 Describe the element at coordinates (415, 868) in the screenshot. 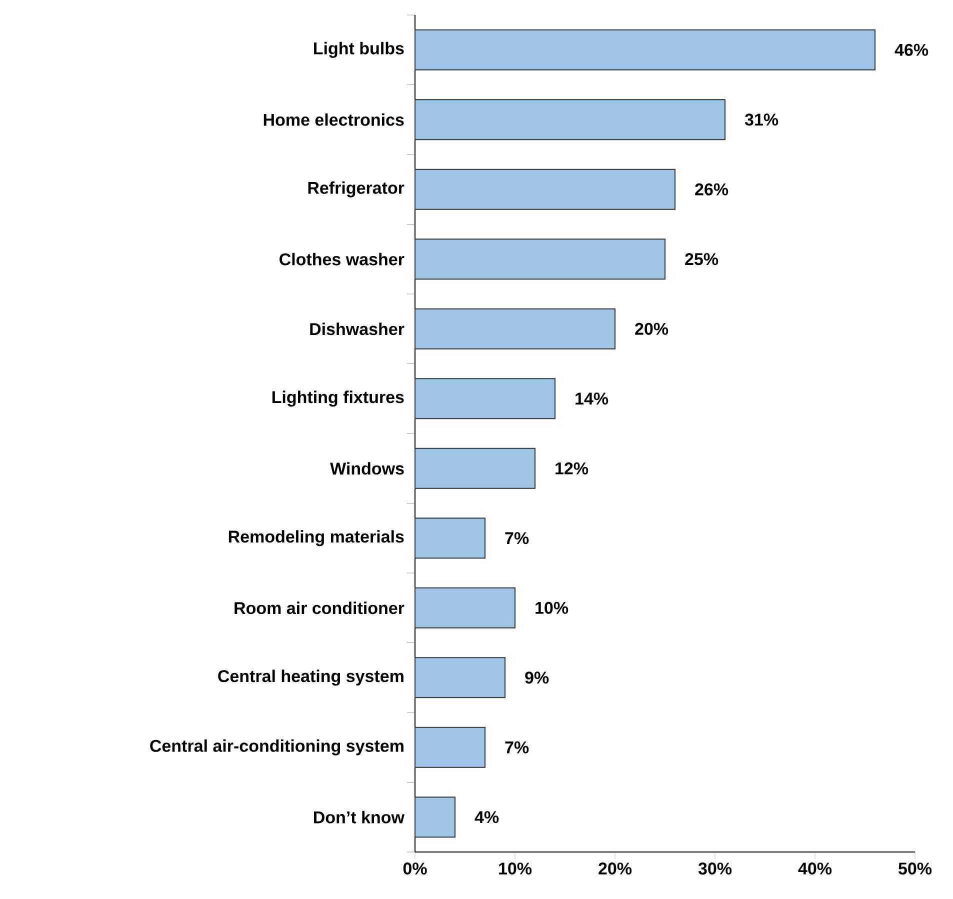

I see `x-tick-label: 0%` at that location.